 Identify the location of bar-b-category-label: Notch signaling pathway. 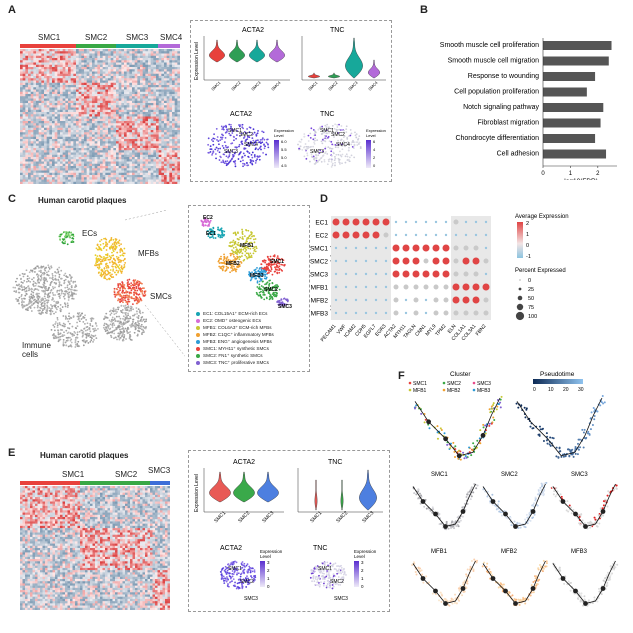
(501, 107).